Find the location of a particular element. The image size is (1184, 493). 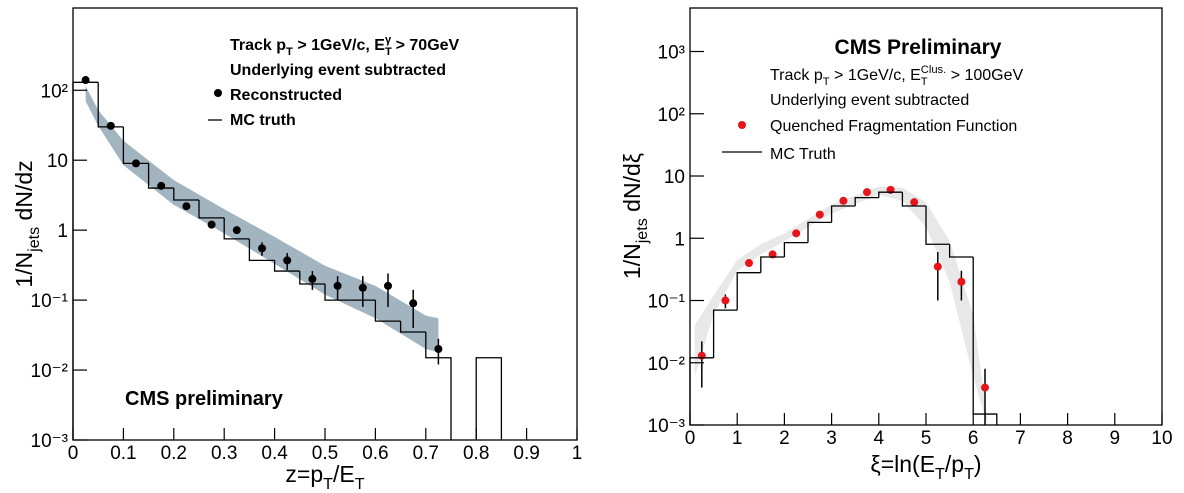

text-part: Clus. is located at coordinates (934, 70).